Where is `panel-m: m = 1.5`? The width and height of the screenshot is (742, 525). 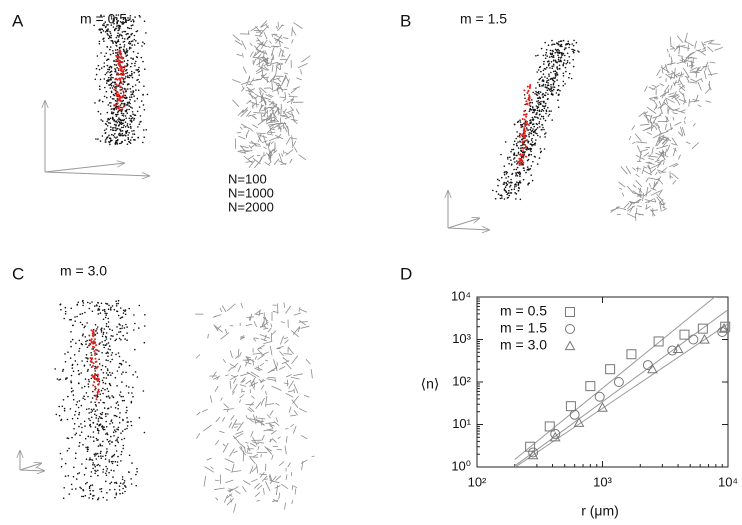 panel-m: m = 1.5 is located at coordinates (483, 19).